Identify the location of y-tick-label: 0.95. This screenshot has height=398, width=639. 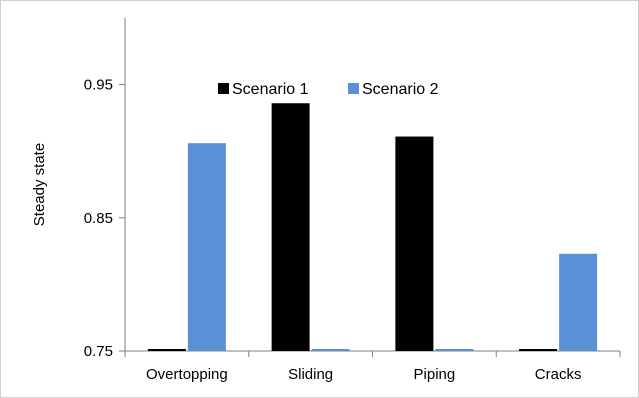
(98, 85).